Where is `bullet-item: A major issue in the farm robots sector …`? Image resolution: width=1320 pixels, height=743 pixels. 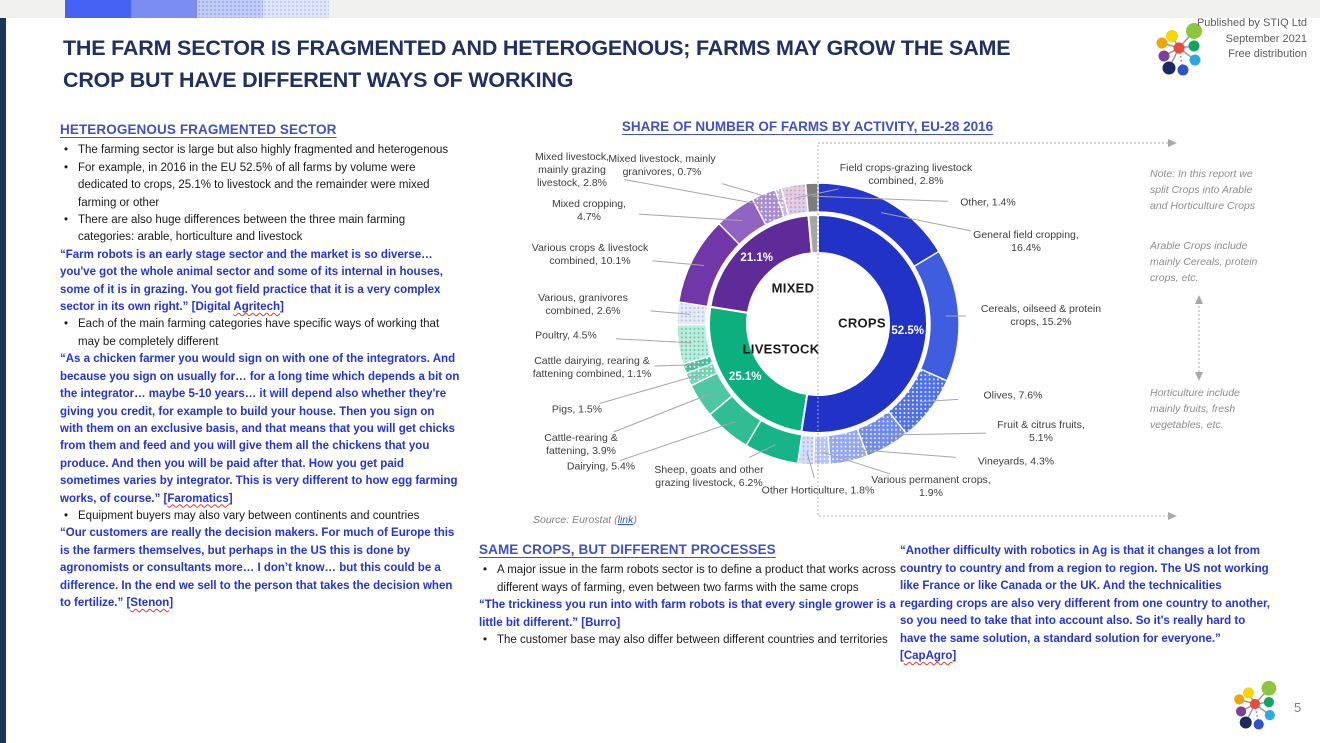 bullet-item: A major issue in the farm robots sector … is located at coordinates (689, 579).